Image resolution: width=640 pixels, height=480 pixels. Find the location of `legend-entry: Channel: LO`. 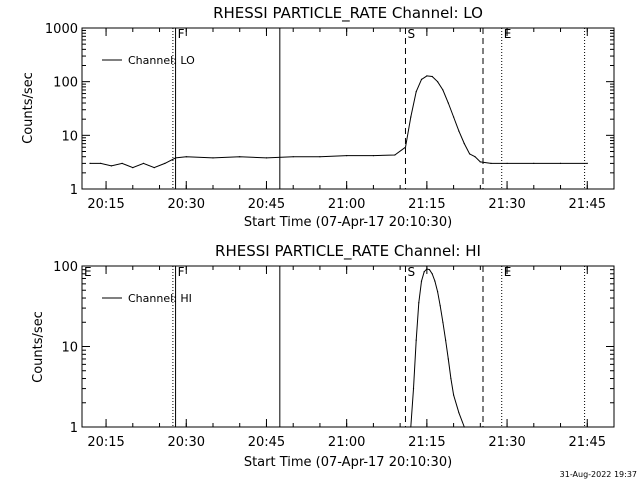

legend-entry: Channel: LO is located at coordinates (161, 60).